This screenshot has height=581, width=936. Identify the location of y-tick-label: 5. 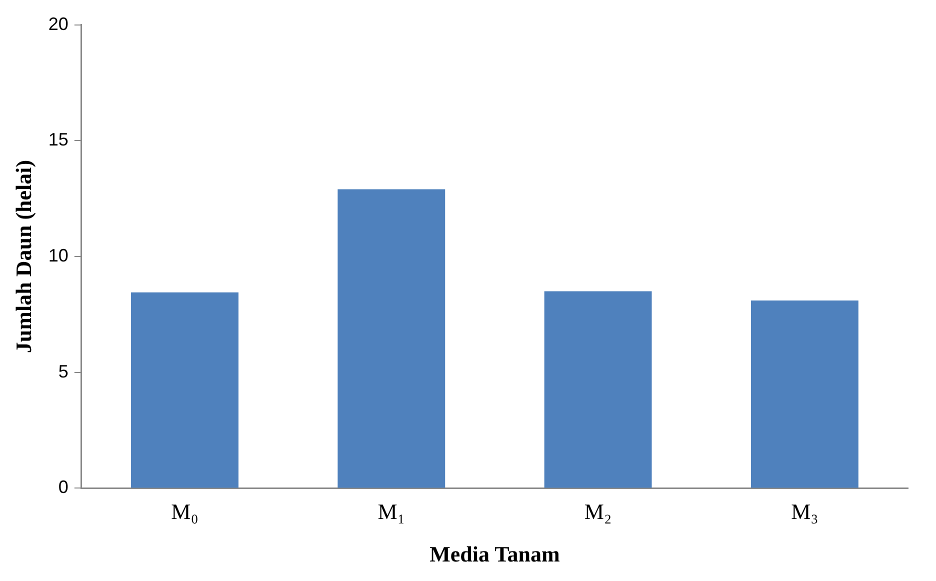
(63, 371).